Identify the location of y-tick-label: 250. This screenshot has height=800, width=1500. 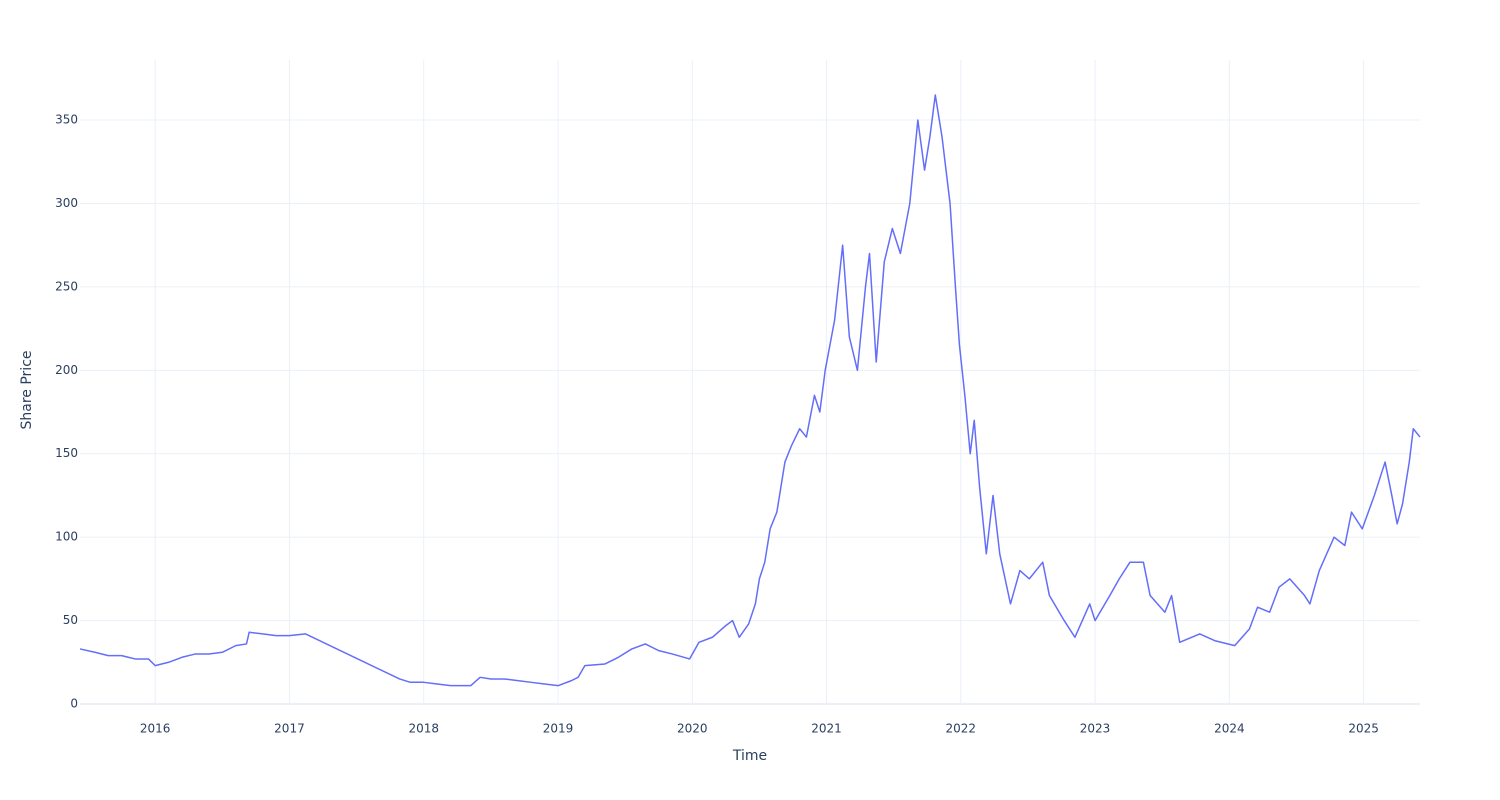
(66, 286).